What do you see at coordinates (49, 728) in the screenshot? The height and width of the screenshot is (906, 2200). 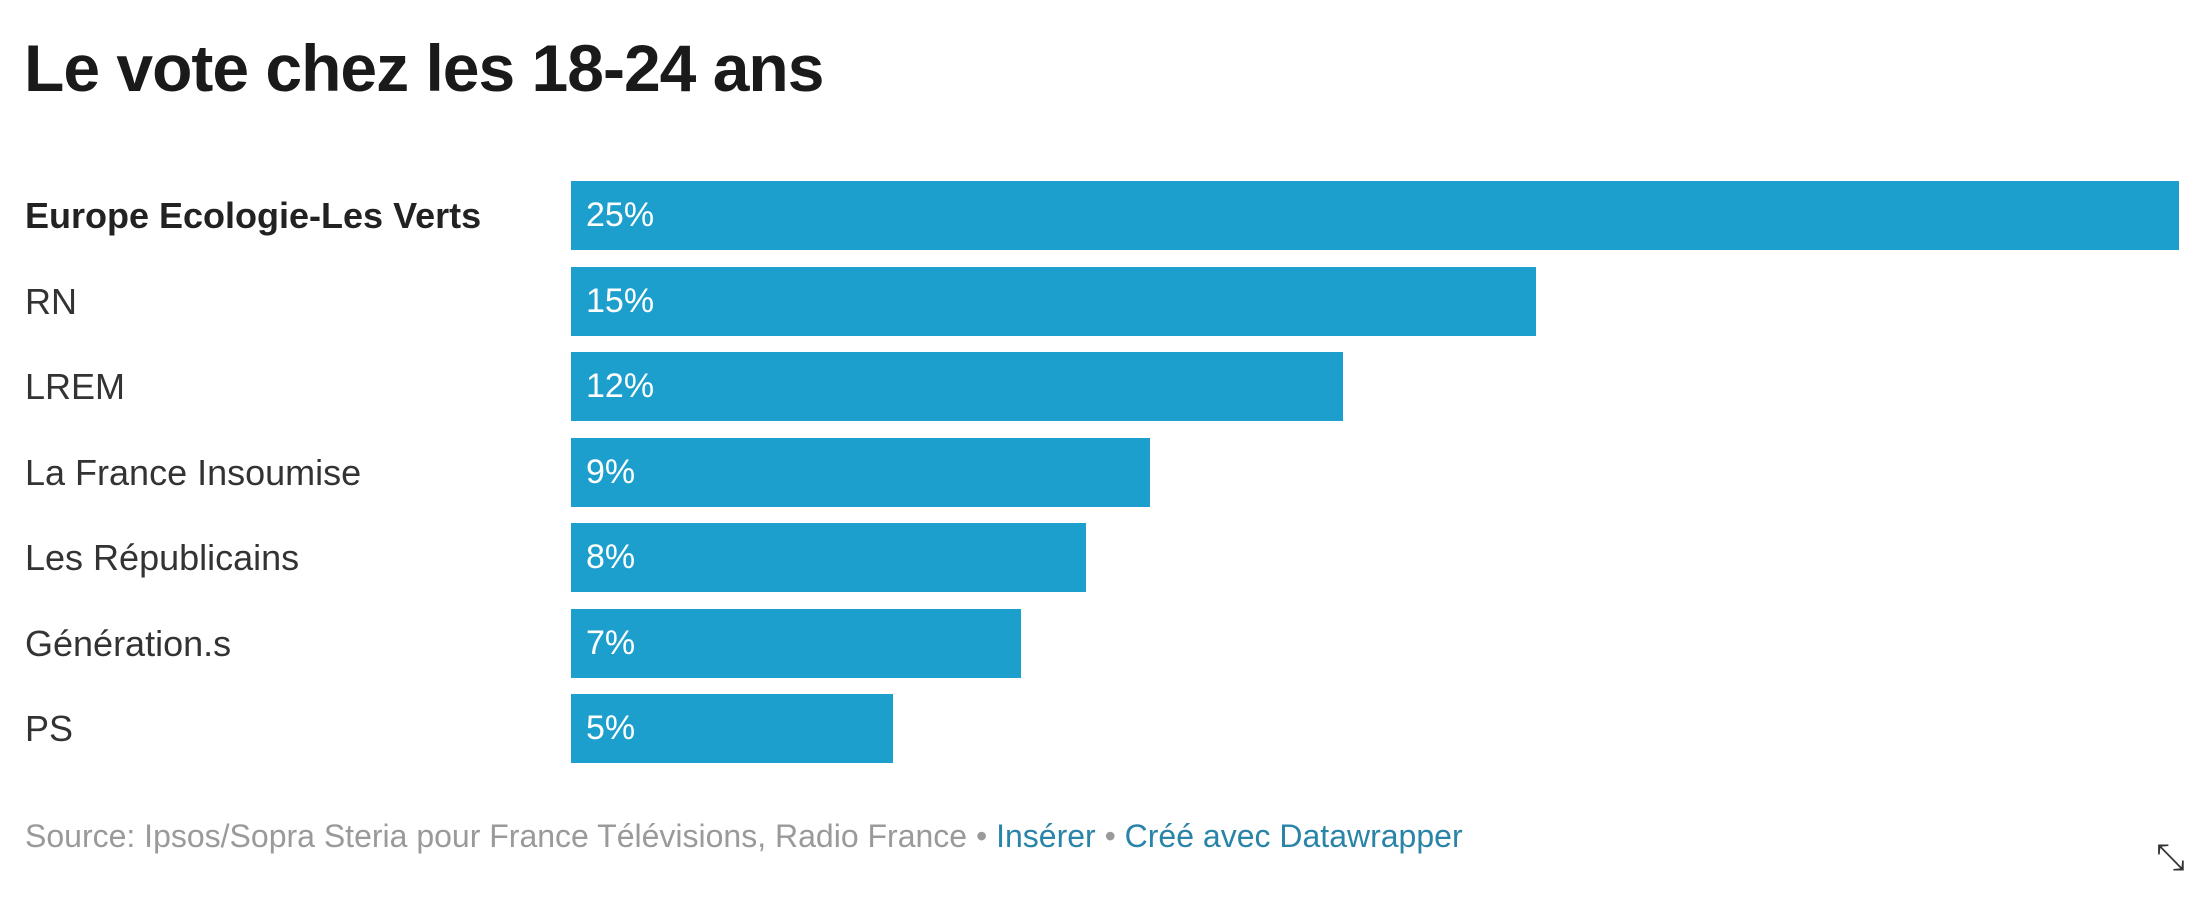 I see `category-label: PS` at bounding box center [49, 728].